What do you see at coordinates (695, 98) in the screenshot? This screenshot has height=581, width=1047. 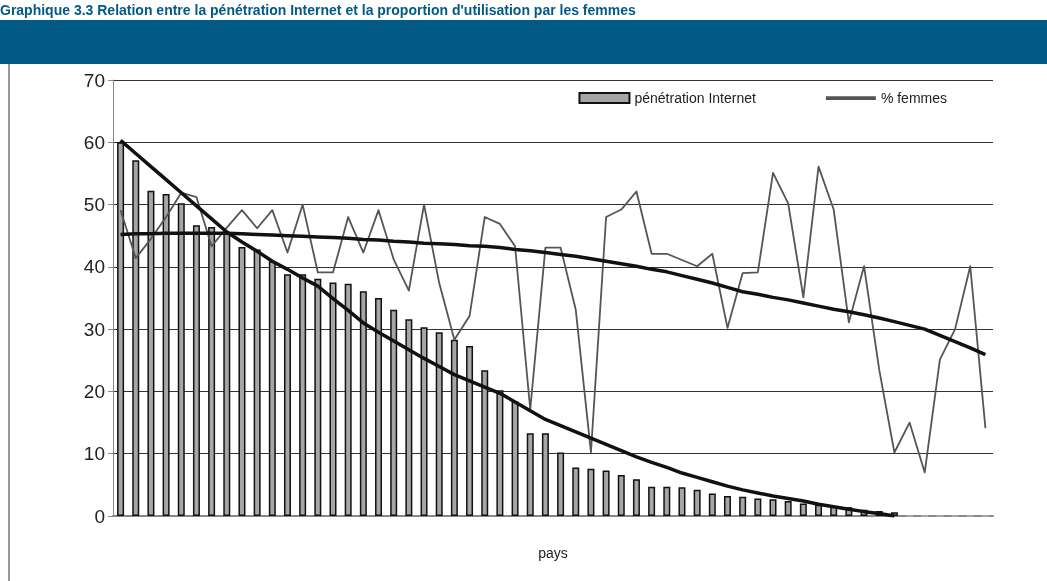 I see `legend-label: pénétration Internet` at bounding box center [695, 98].